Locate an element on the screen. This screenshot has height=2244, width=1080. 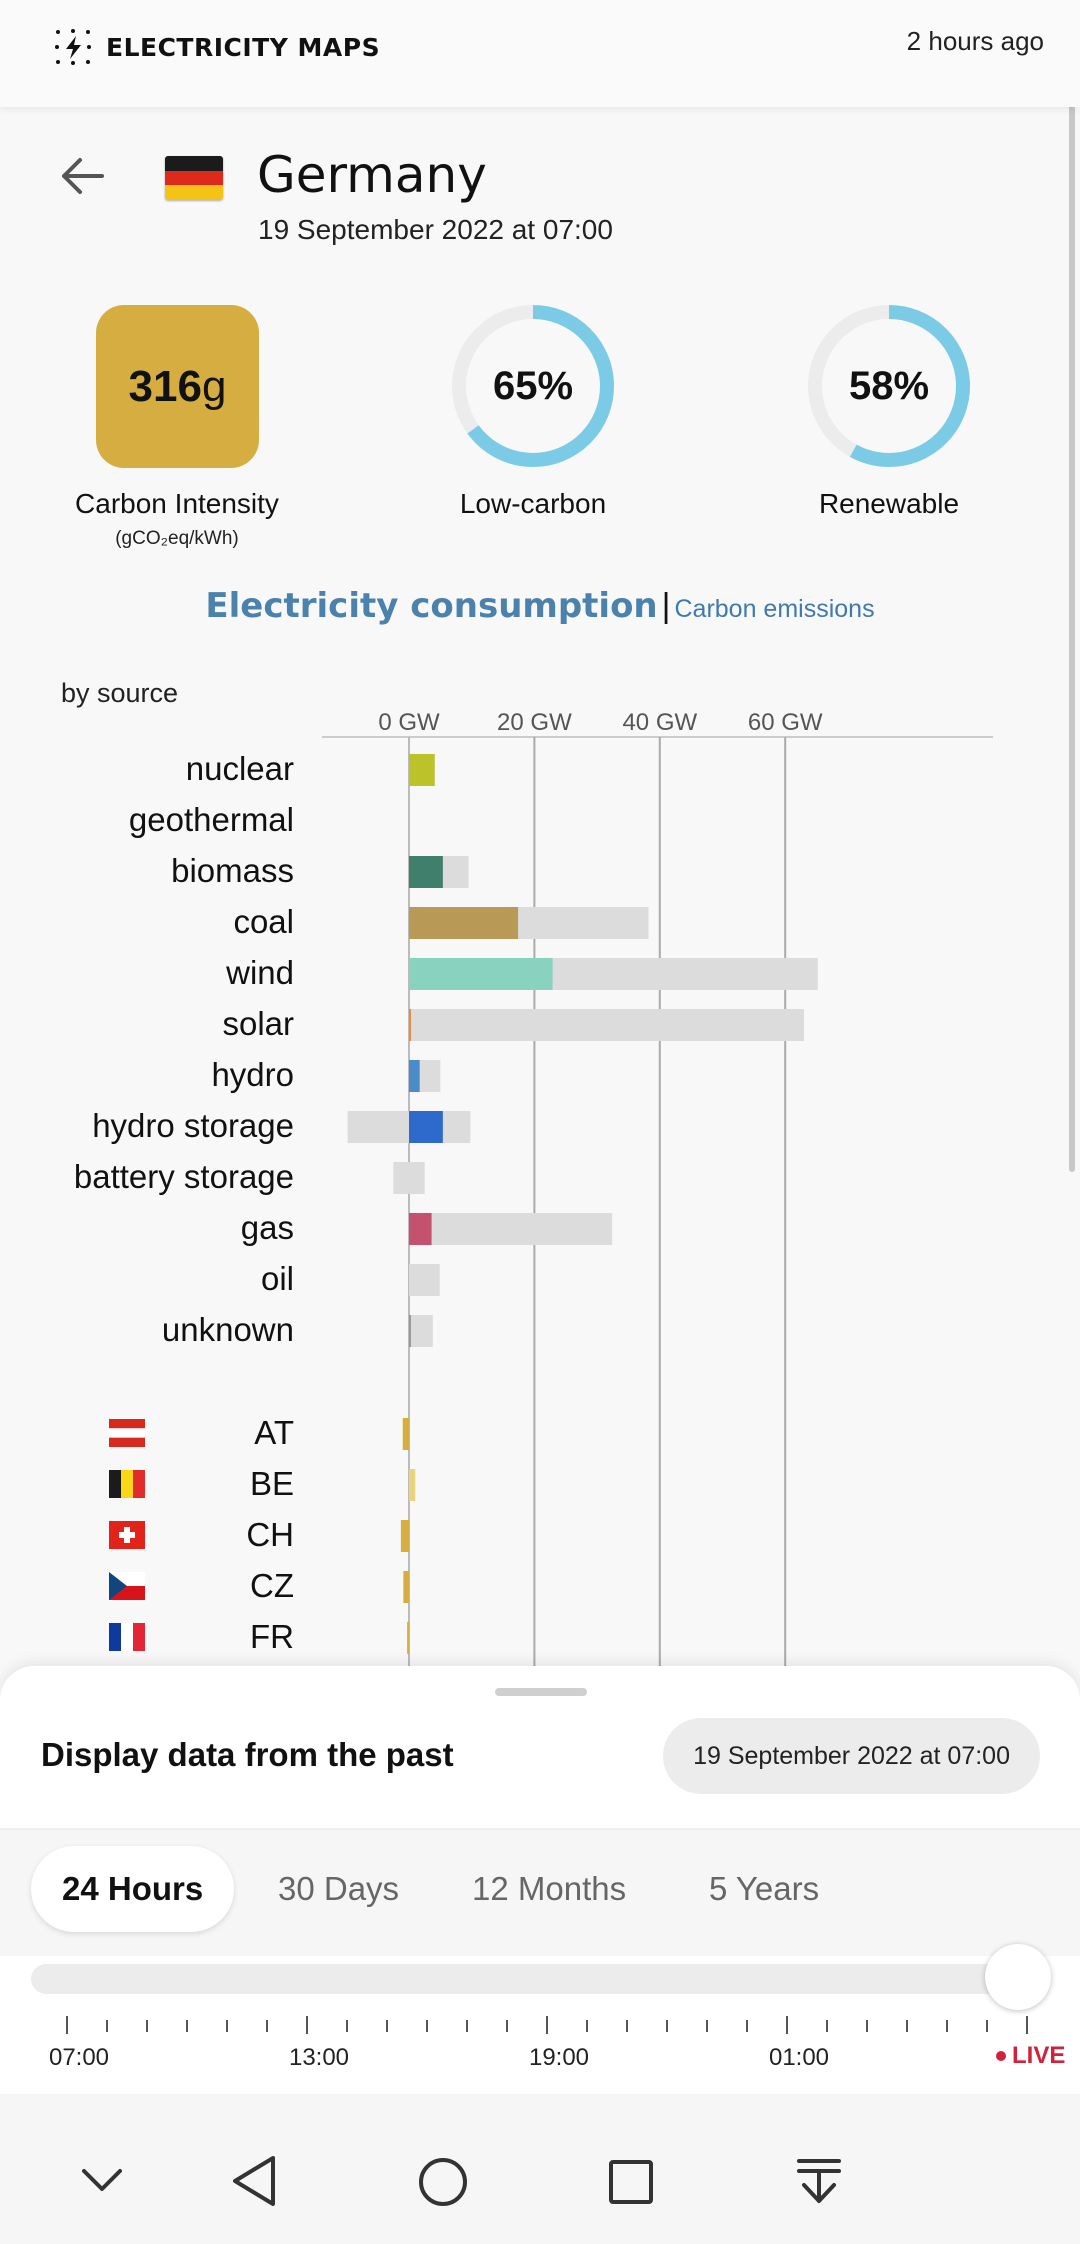
time-label-1900: 19:00 is located at coordinates (559, 2057).